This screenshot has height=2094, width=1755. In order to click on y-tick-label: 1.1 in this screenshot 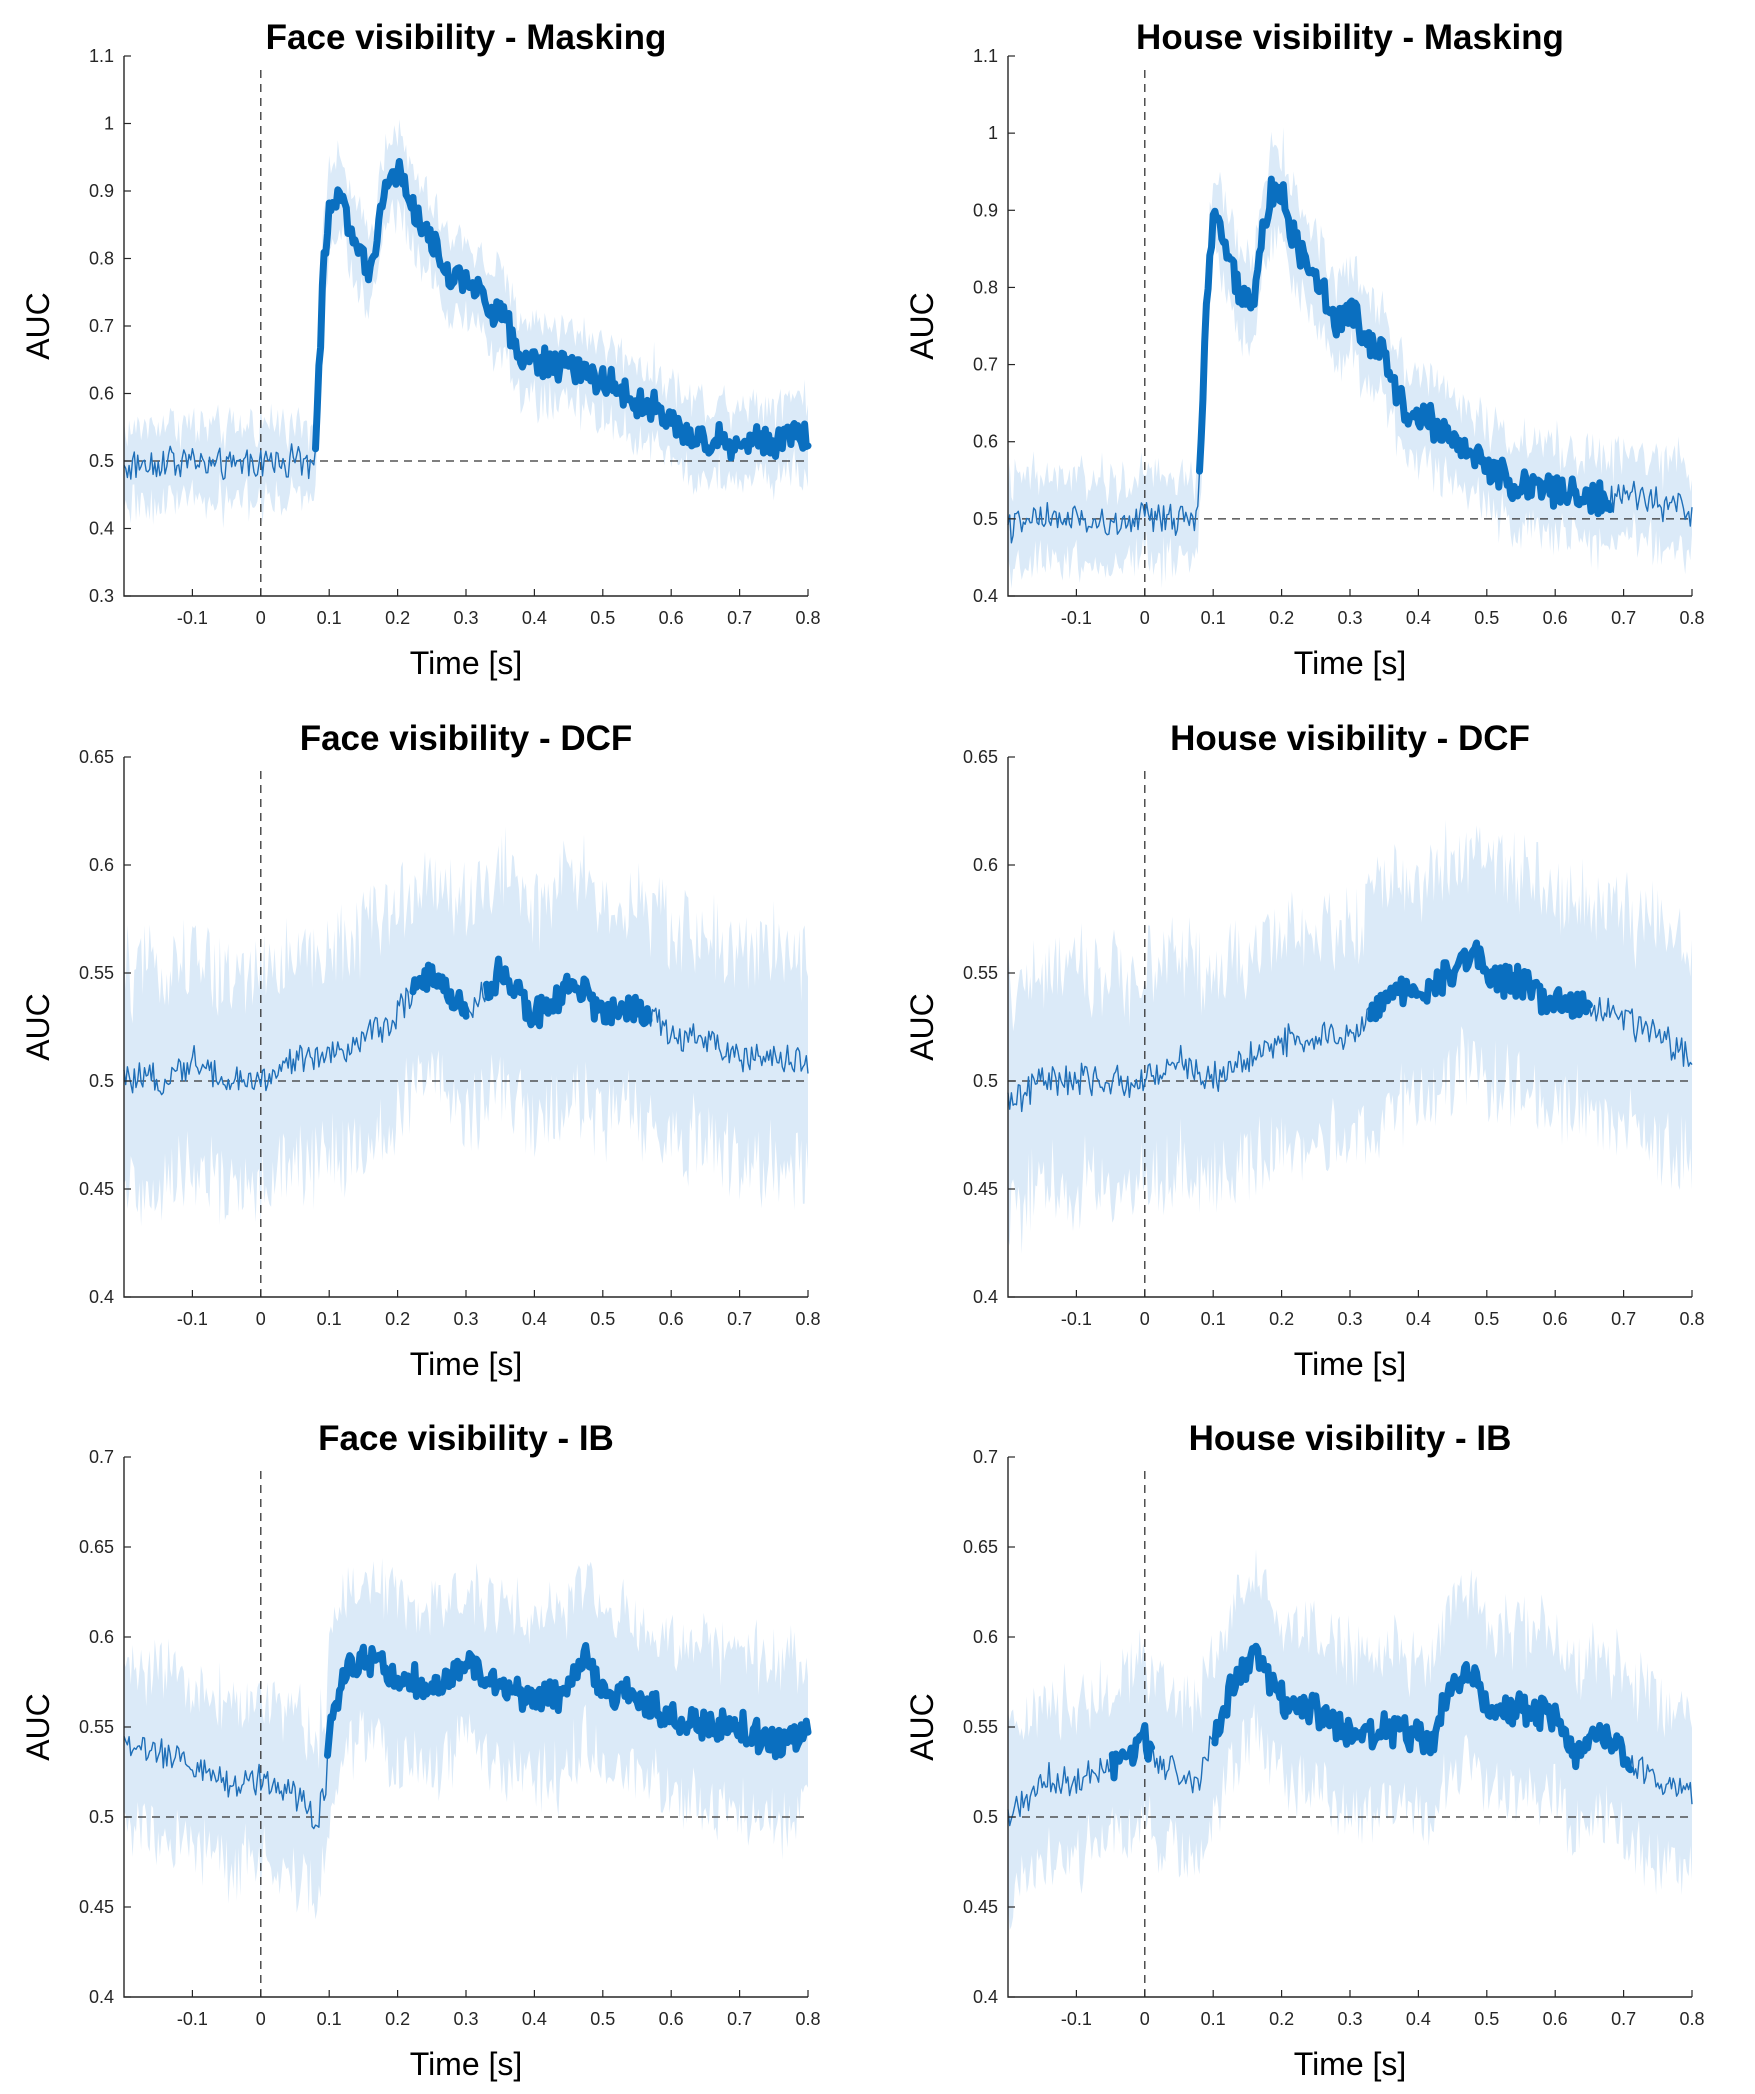, I will do `click(101, 56)`.